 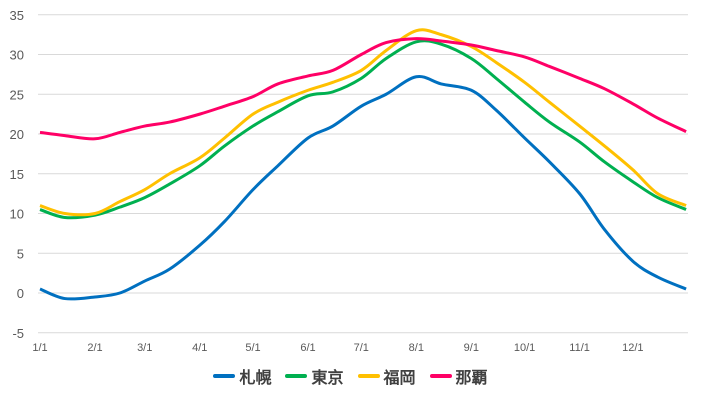 I want to click on y-tick-label: -5, so click(x=18, y=333).